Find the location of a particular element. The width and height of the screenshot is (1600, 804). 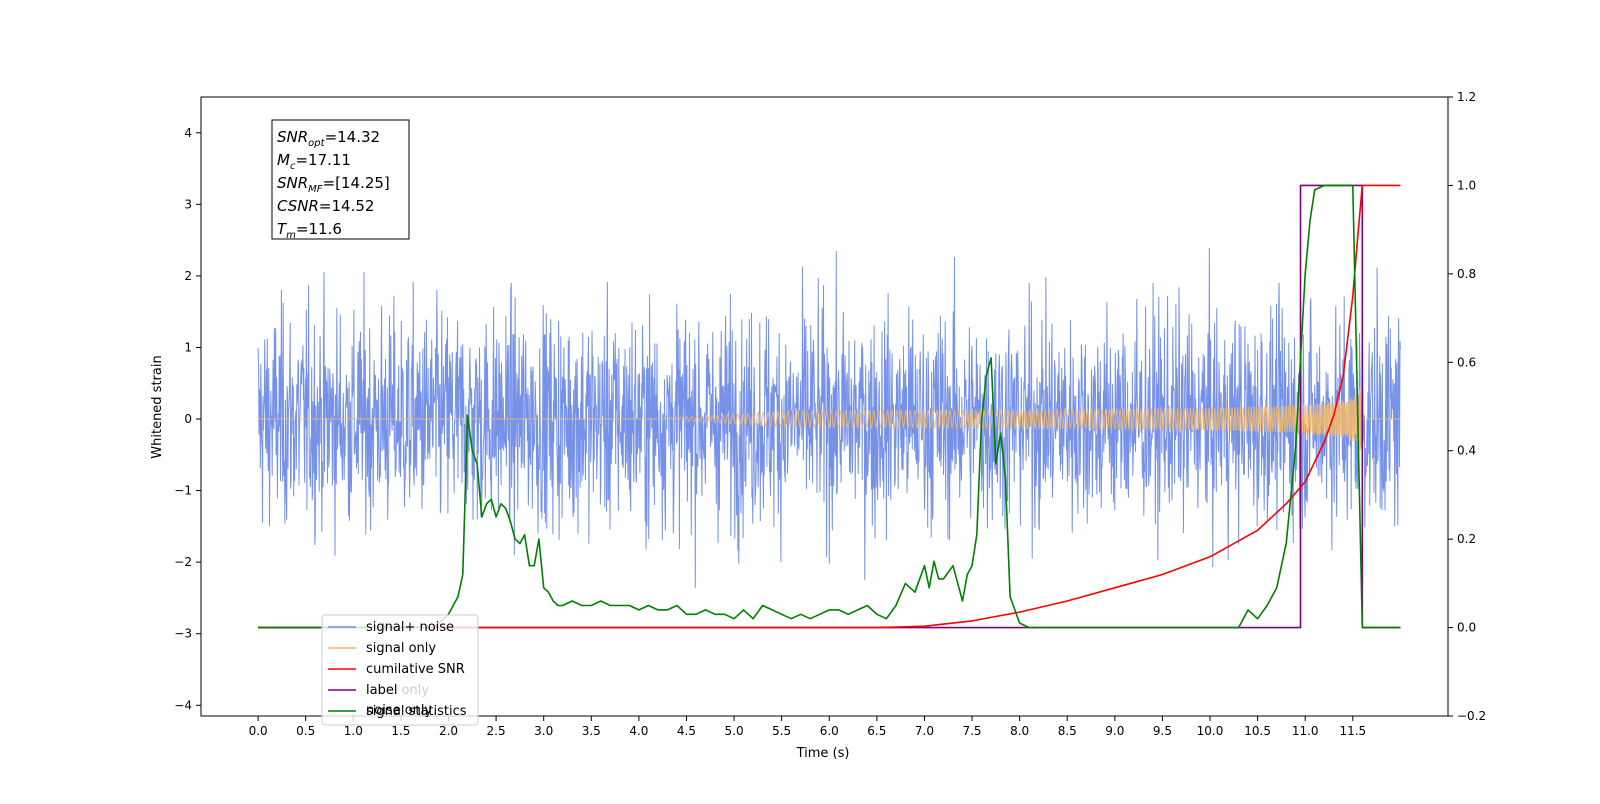

annotation-line: SNRopt=14.32 is located at coordinates (328, 138).